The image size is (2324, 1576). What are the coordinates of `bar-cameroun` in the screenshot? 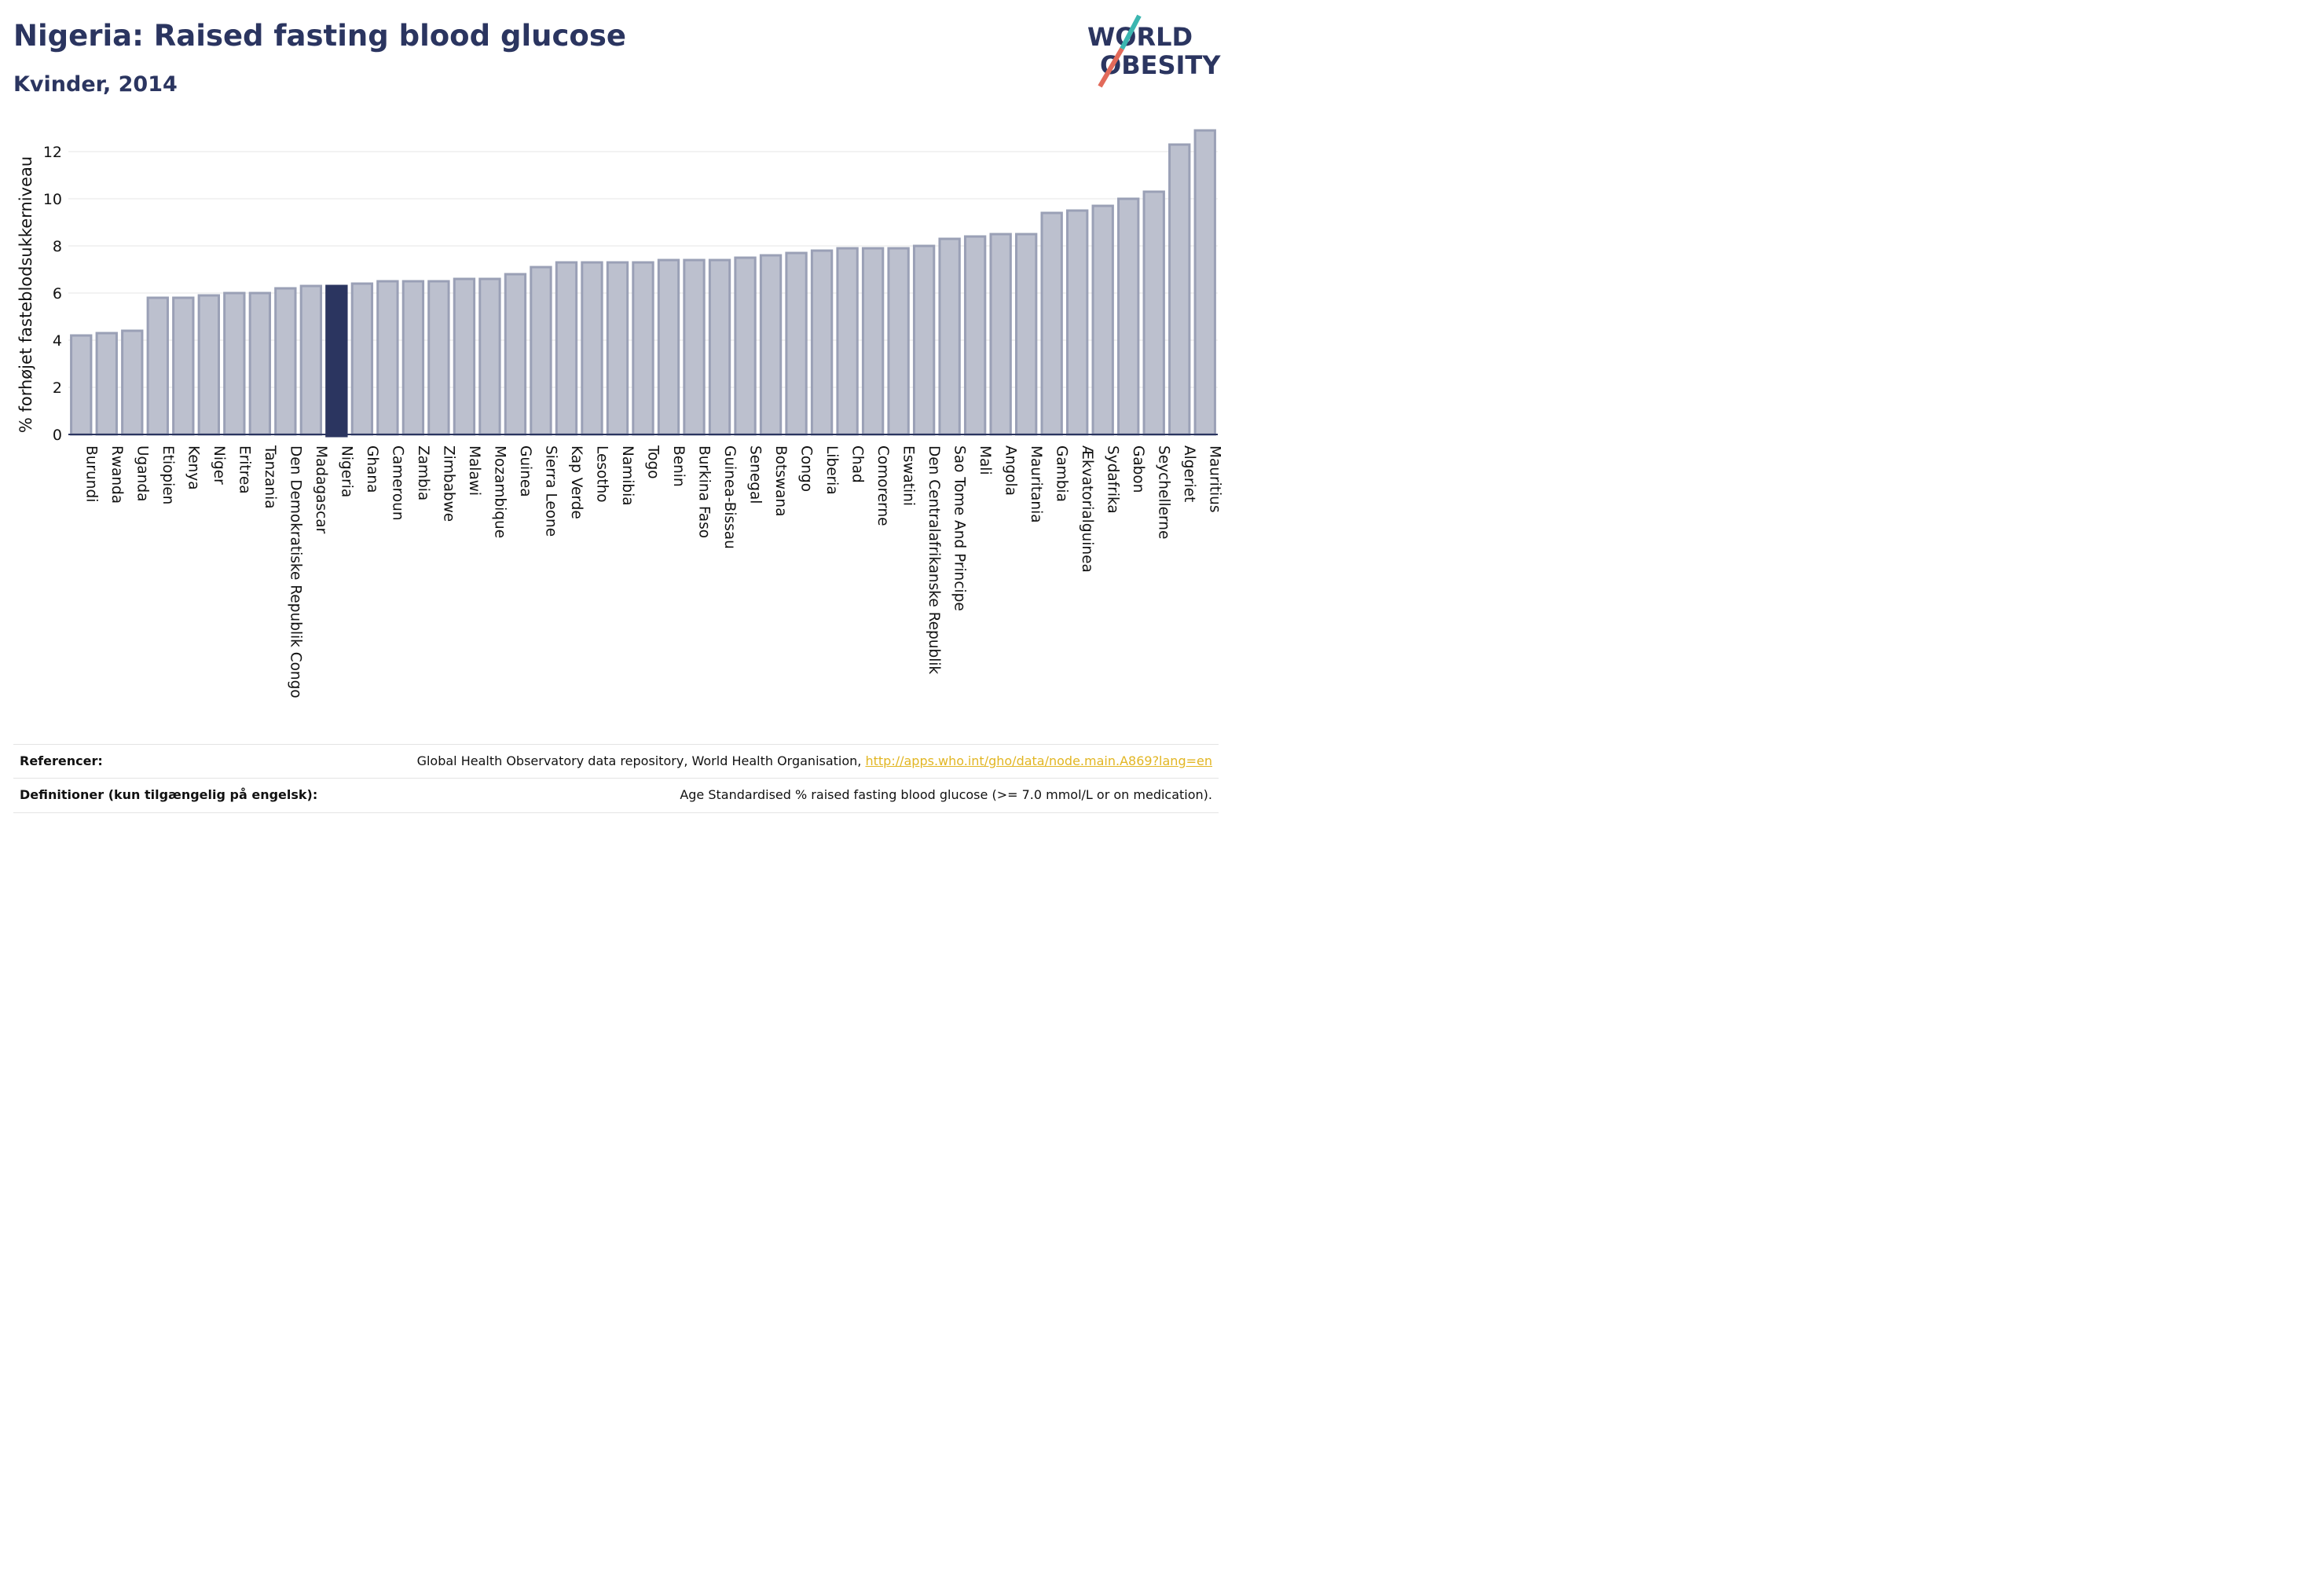 It's located at (387, 358).